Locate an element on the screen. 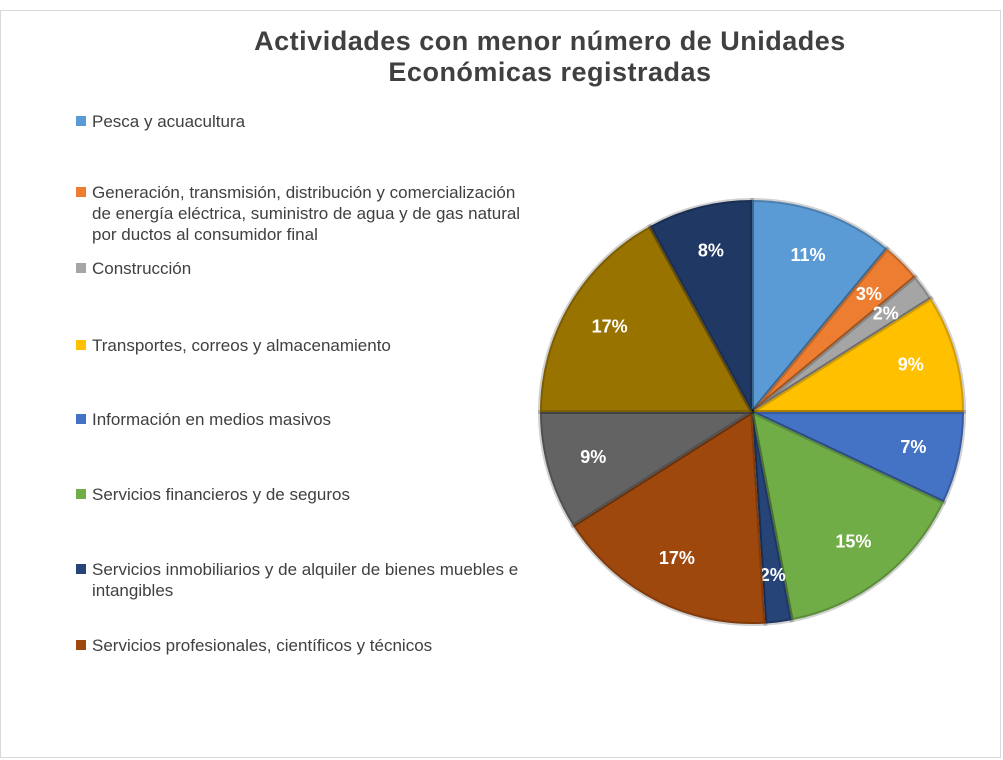 This screenshot has height=760, width=1003. legend-label: Información en medios masivos is located at coordinates (212, 419).